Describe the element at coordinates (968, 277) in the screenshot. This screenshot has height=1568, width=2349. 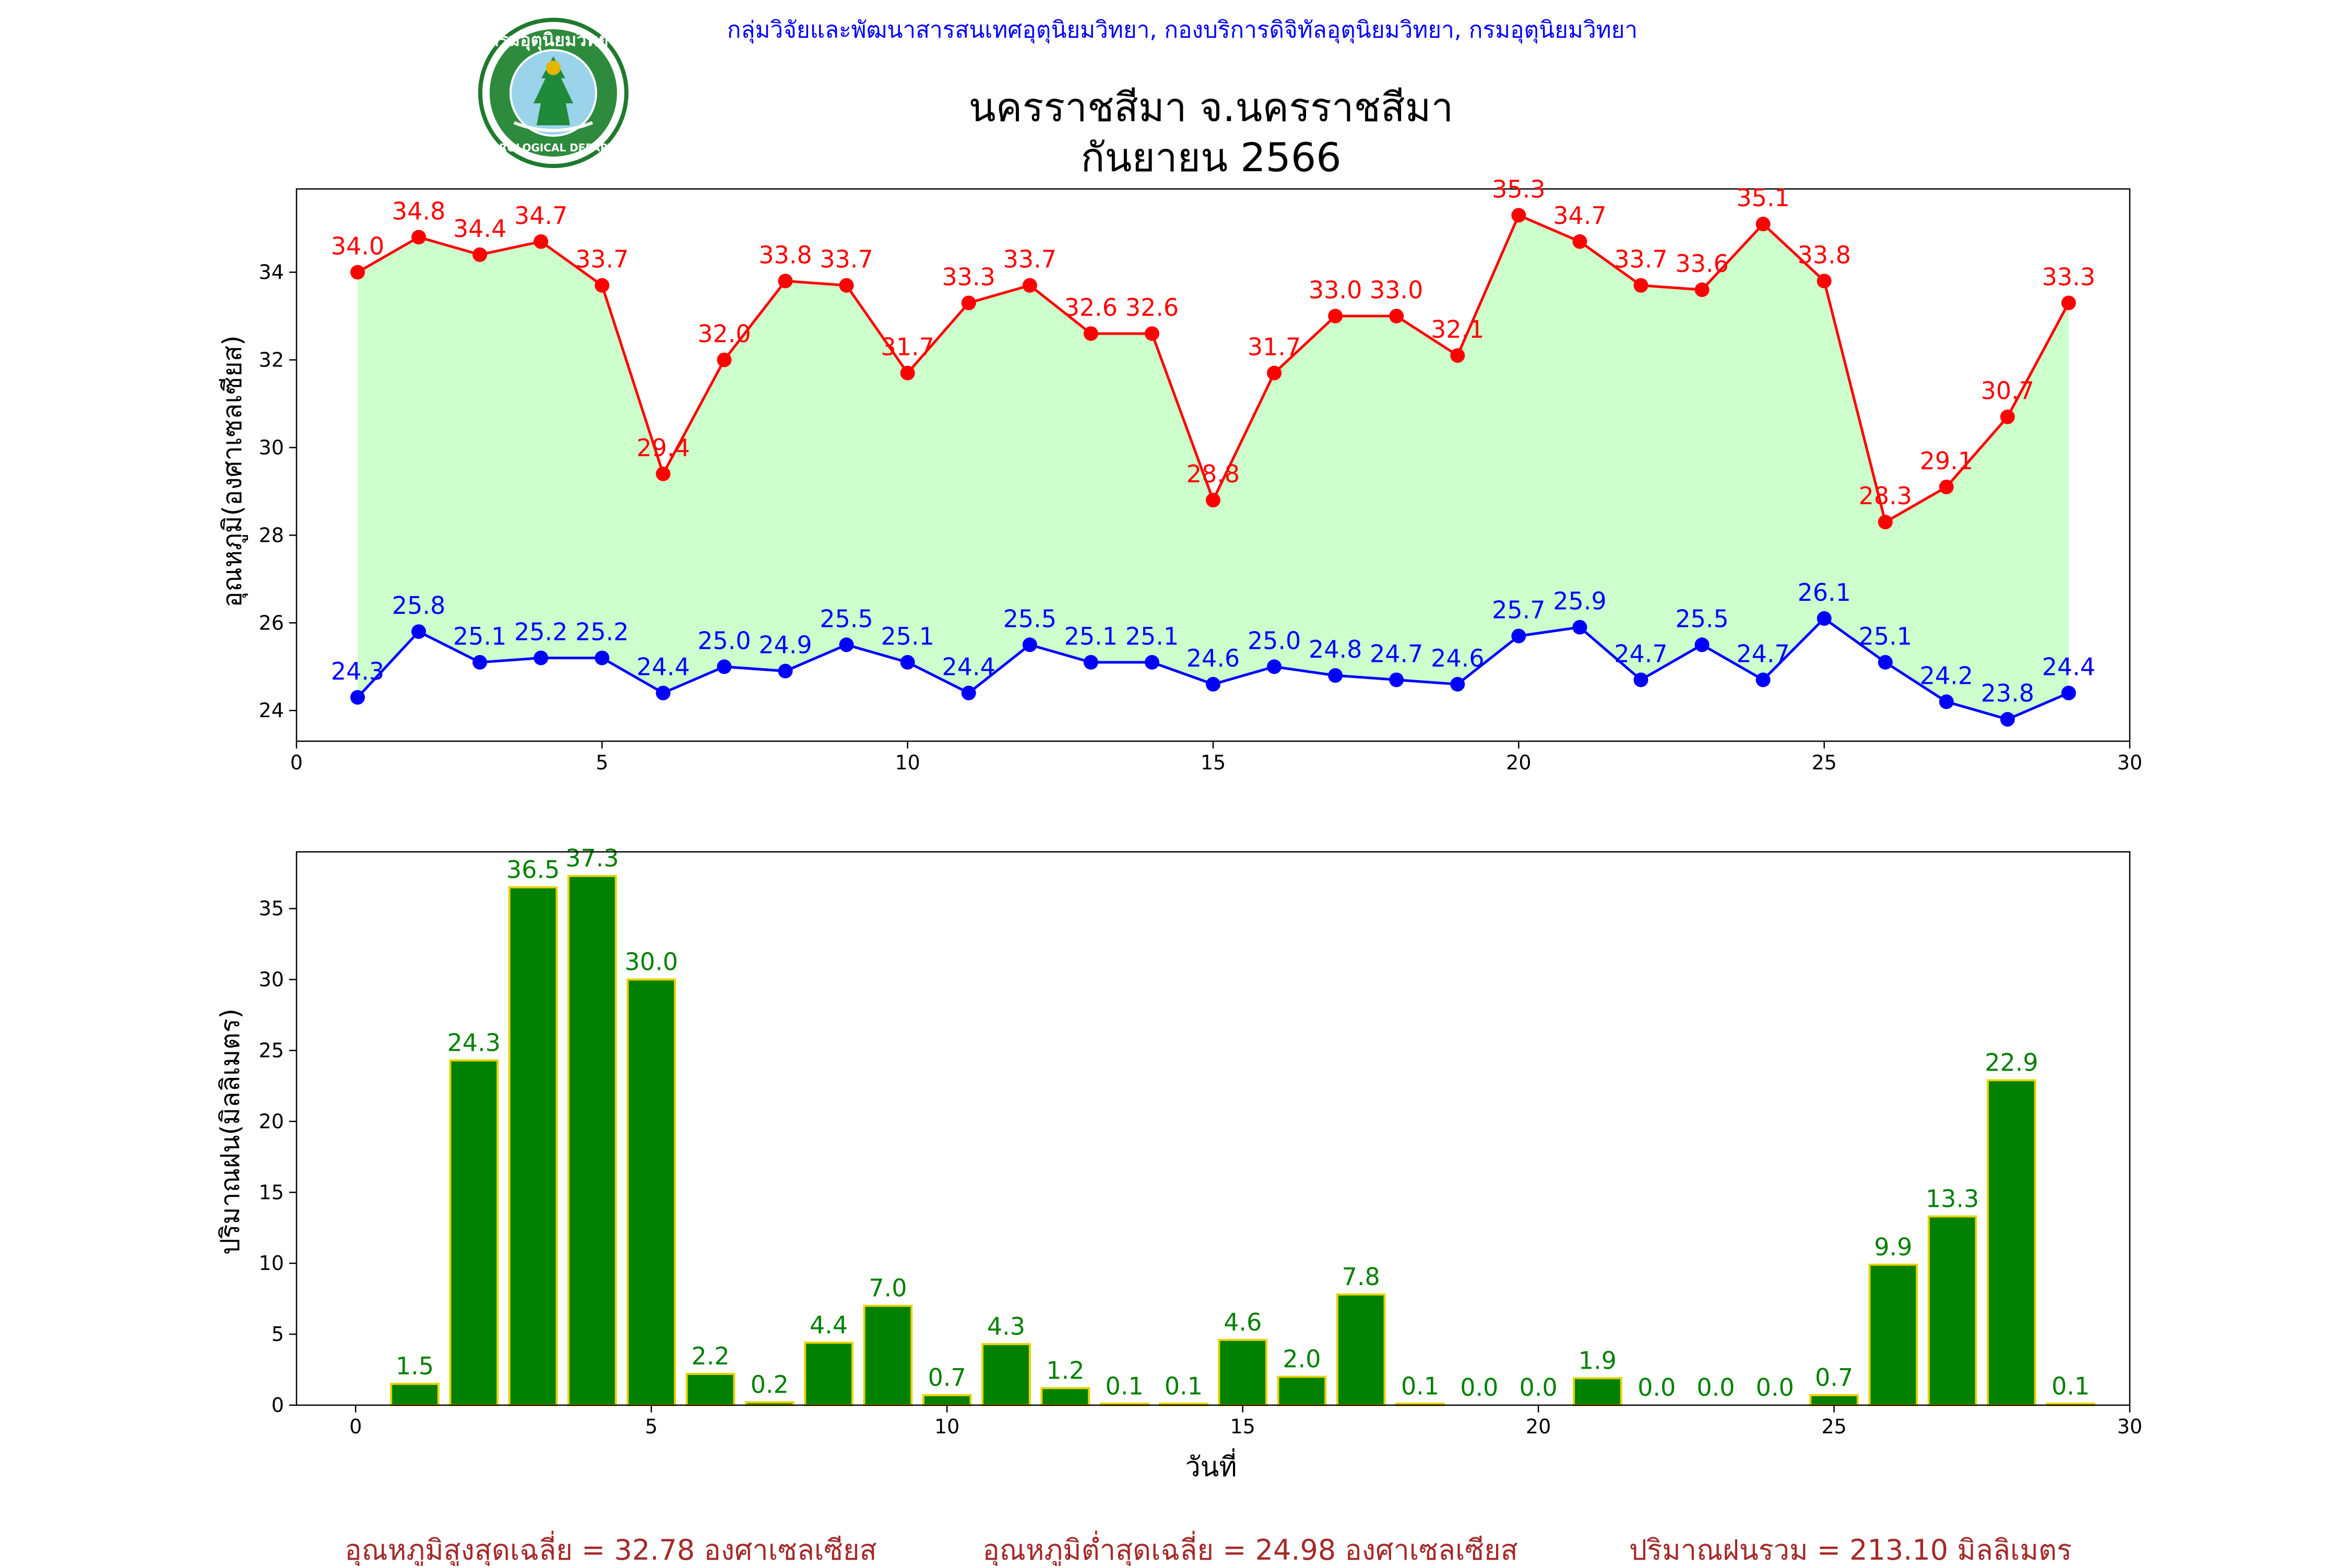
I see `max-temperature-data-label: 33.3` at that location.